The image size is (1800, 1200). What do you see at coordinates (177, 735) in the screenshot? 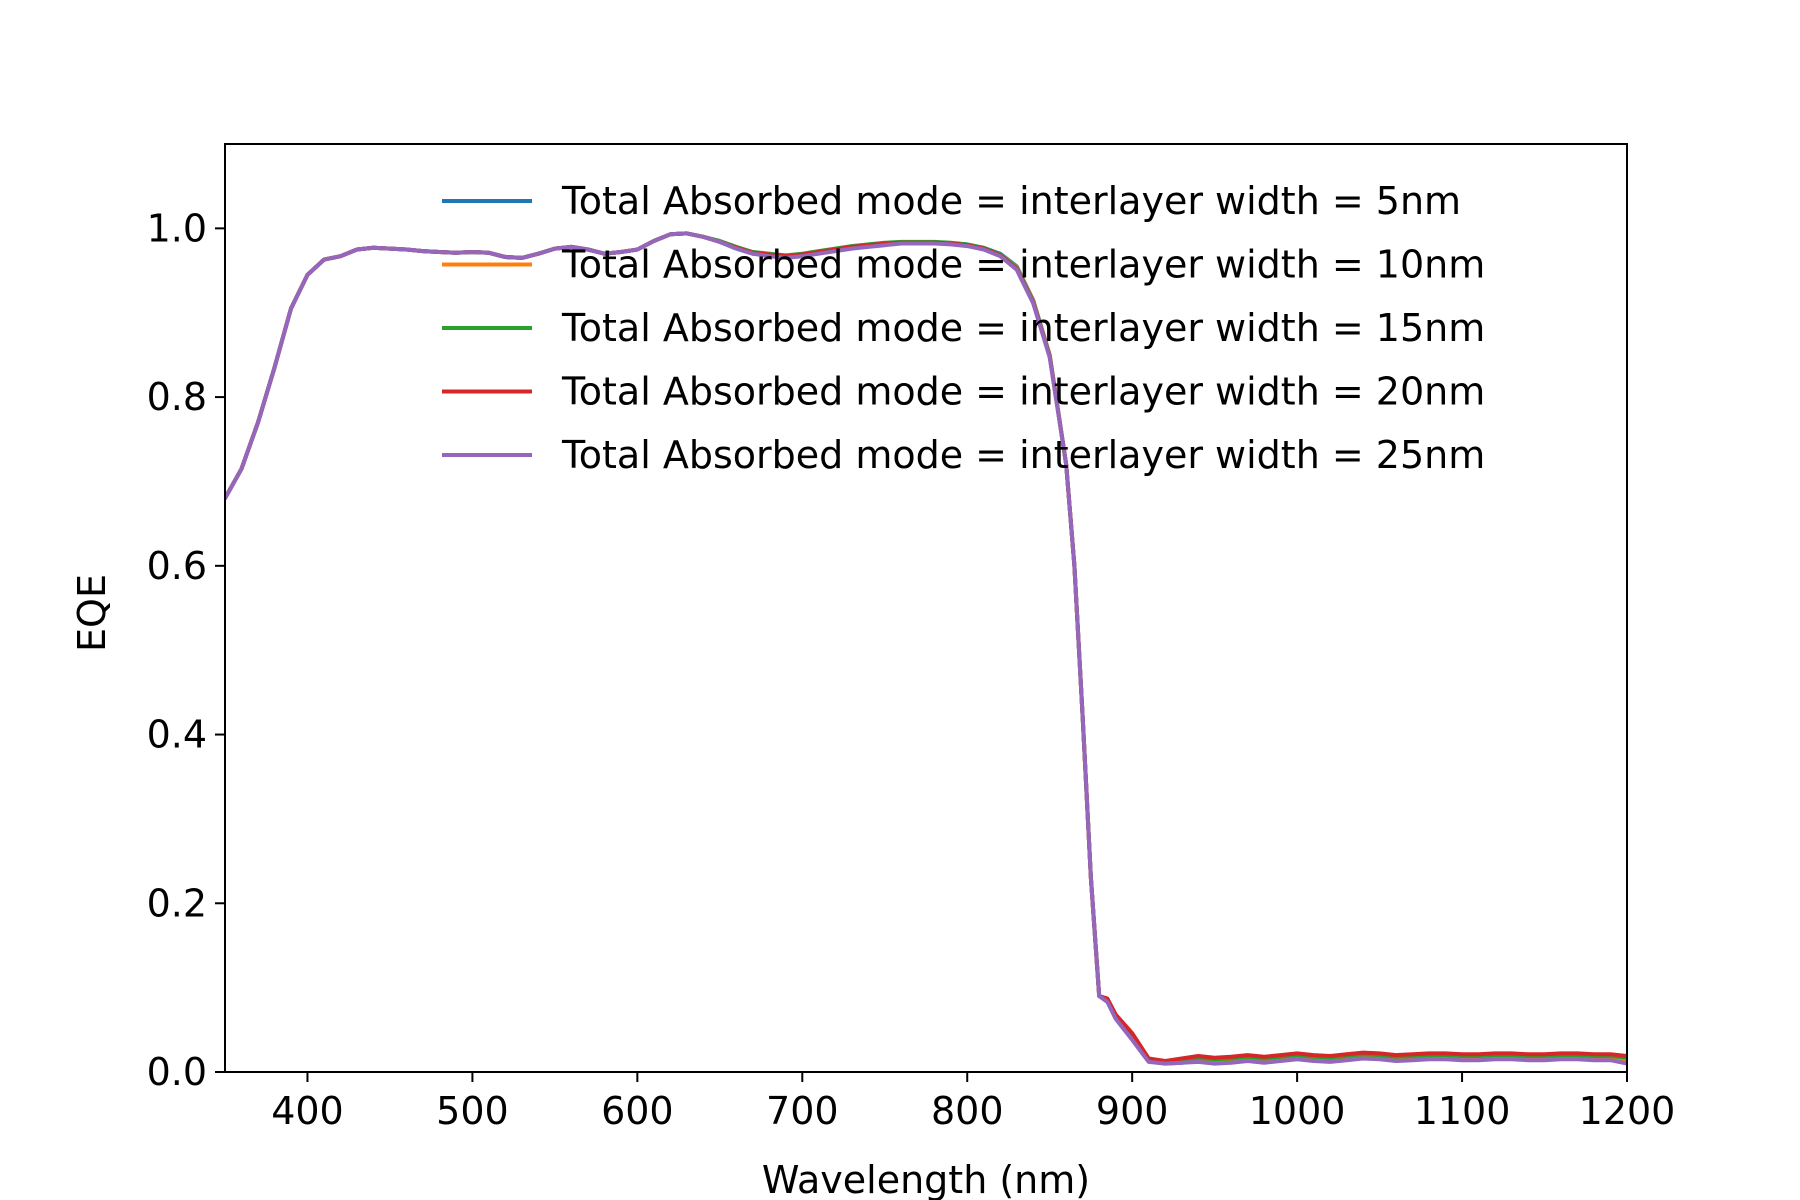
I see `y-tick-label: 0.4` at bounding box center [177, 735].